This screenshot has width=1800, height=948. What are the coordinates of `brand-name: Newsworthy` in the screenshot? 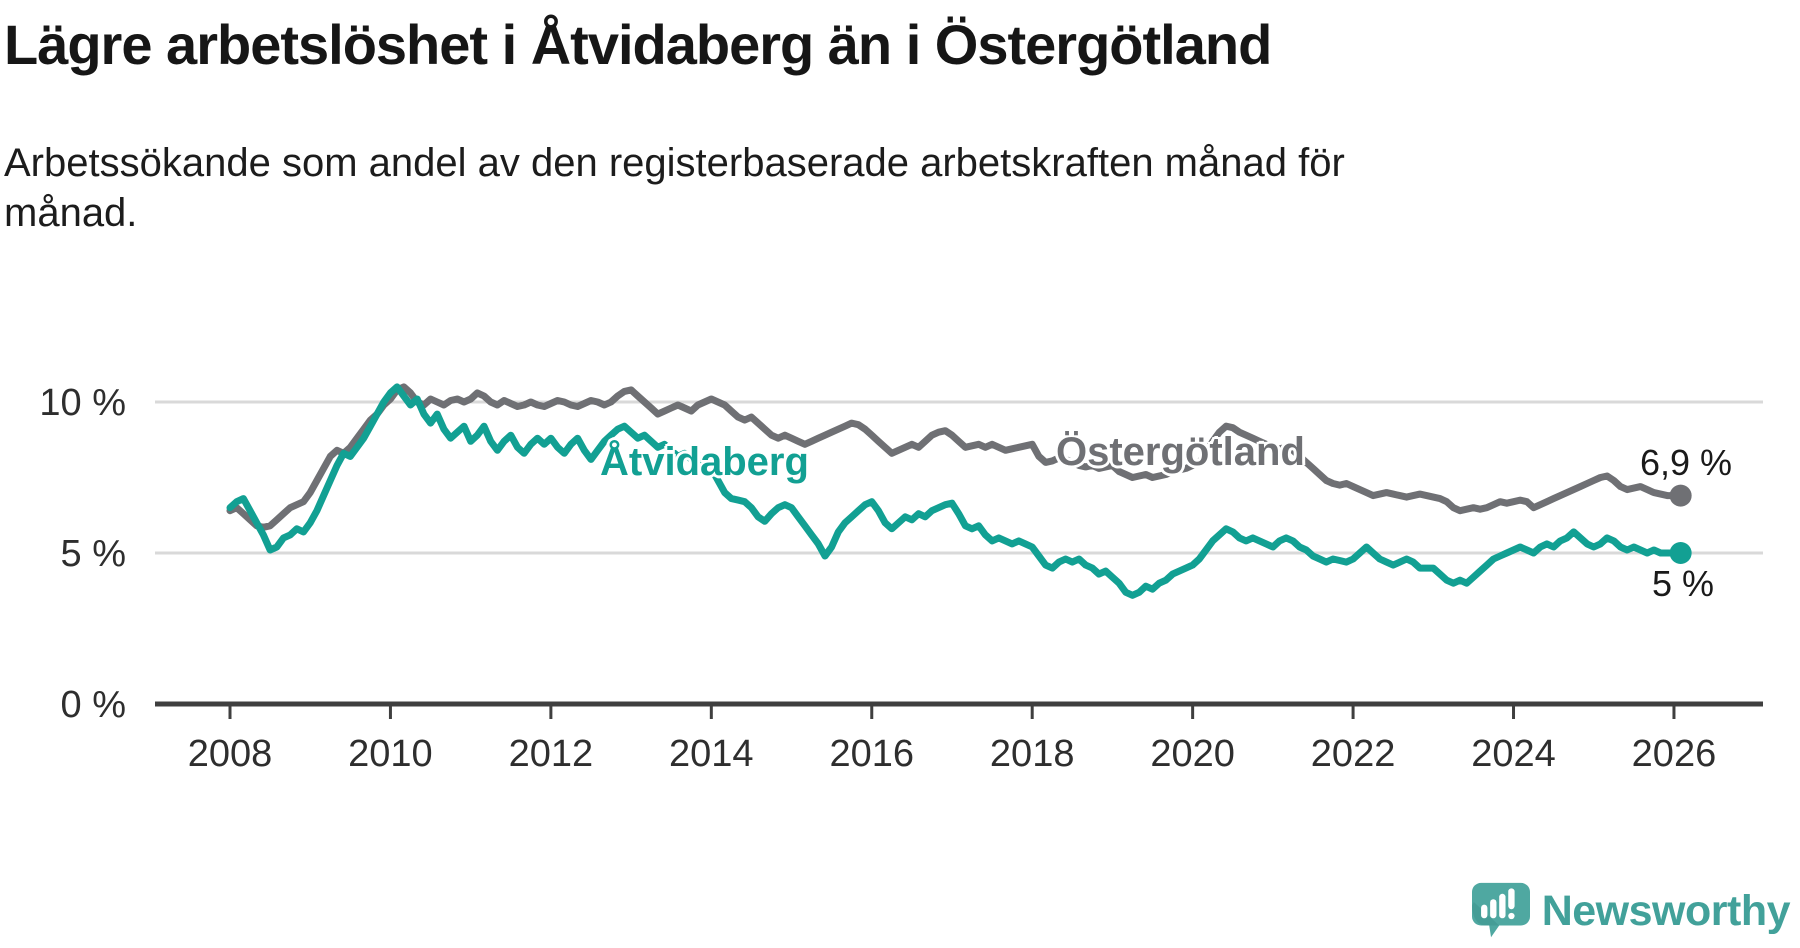 It's located at (1666, 910).